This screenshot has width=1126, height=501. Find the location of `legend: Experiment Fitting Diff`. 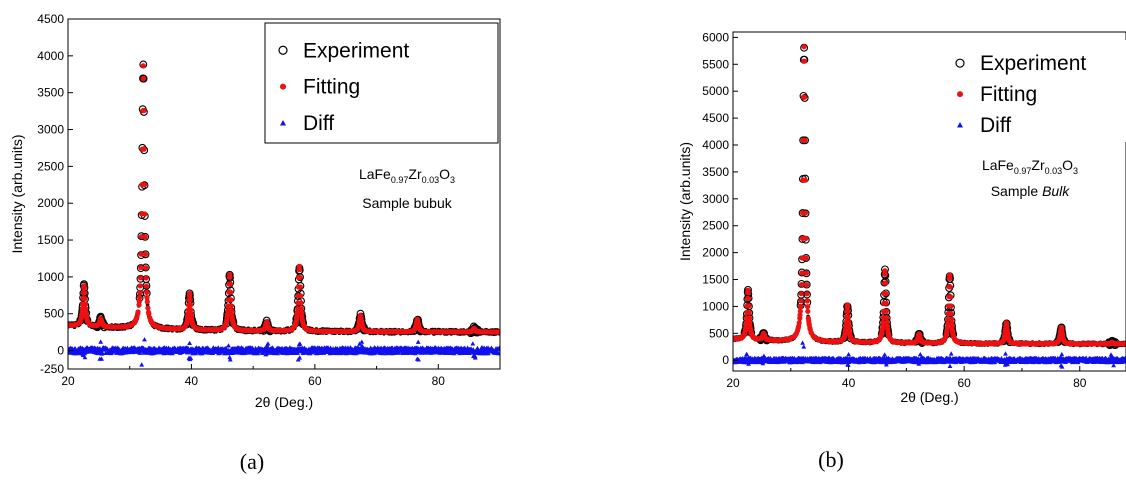

legend: Experiment Fitting Diff is located at coordinates (381, 83).